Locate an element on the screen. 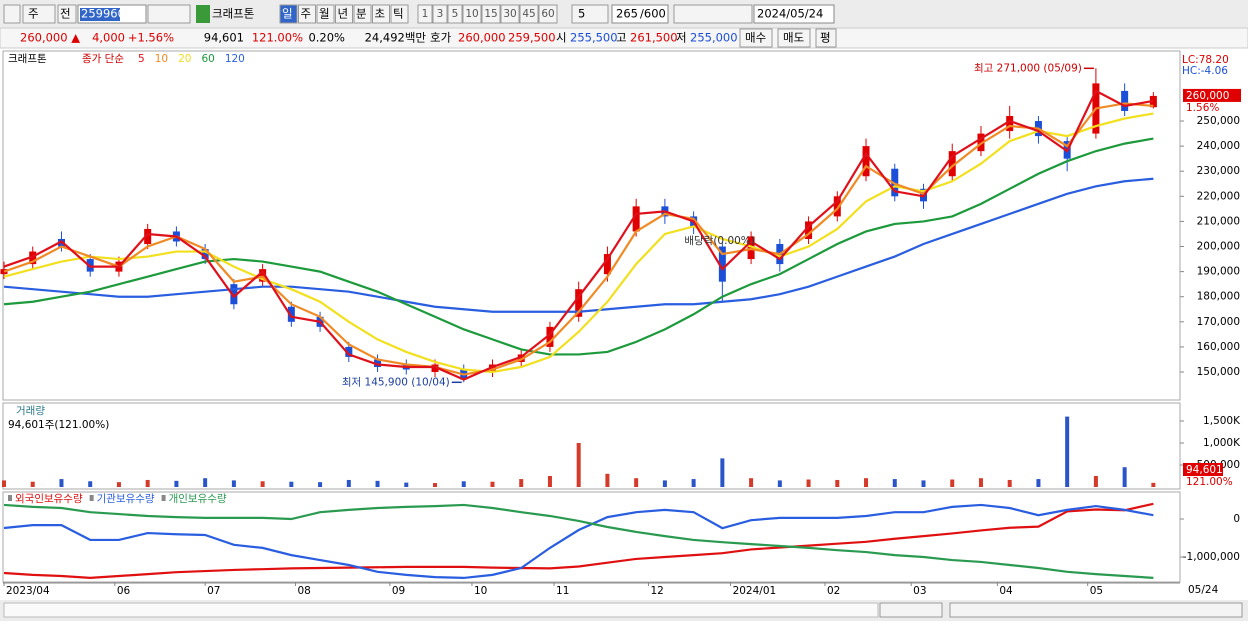 Image resolution: width=1248 pixels, height=625 pixels. interval: 30 is located at coordinates (509, 14).